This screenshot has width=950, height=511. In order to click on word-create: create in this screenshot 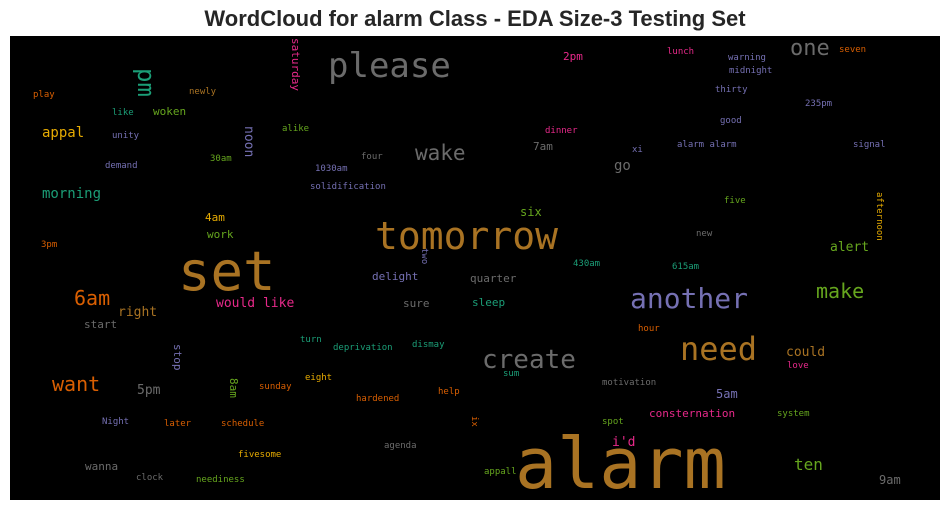, I will do `click(529, 360)`.